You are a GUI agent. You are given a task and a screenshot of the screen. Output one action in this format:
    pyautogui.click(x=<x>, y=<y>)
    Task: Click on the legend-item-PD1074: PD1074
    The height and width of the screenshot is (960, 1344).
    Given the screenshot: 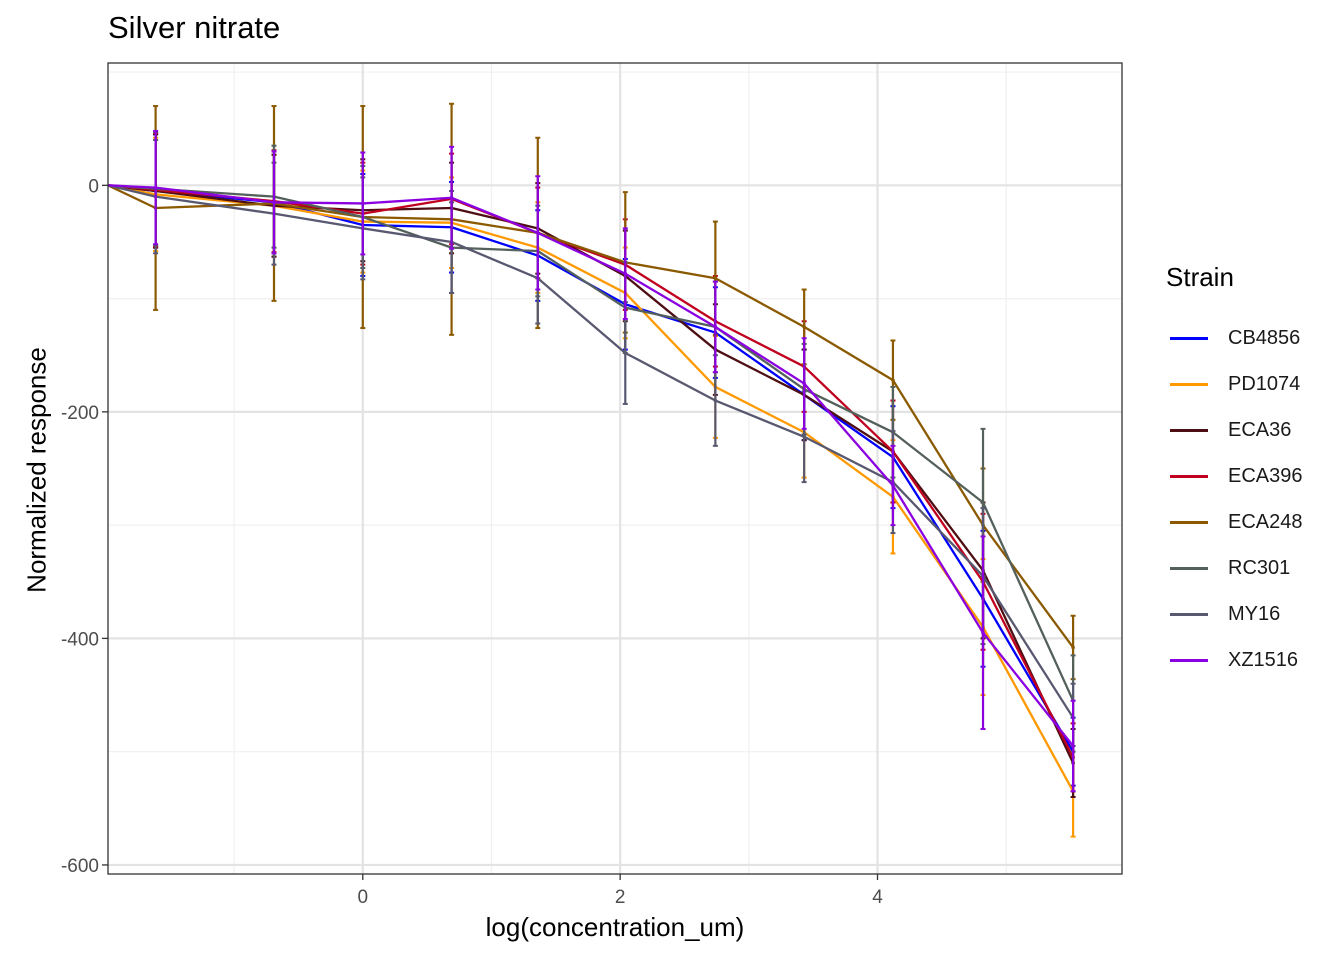 What is the action you would take?
    pyautogui.click(x=1234, y=384)
    